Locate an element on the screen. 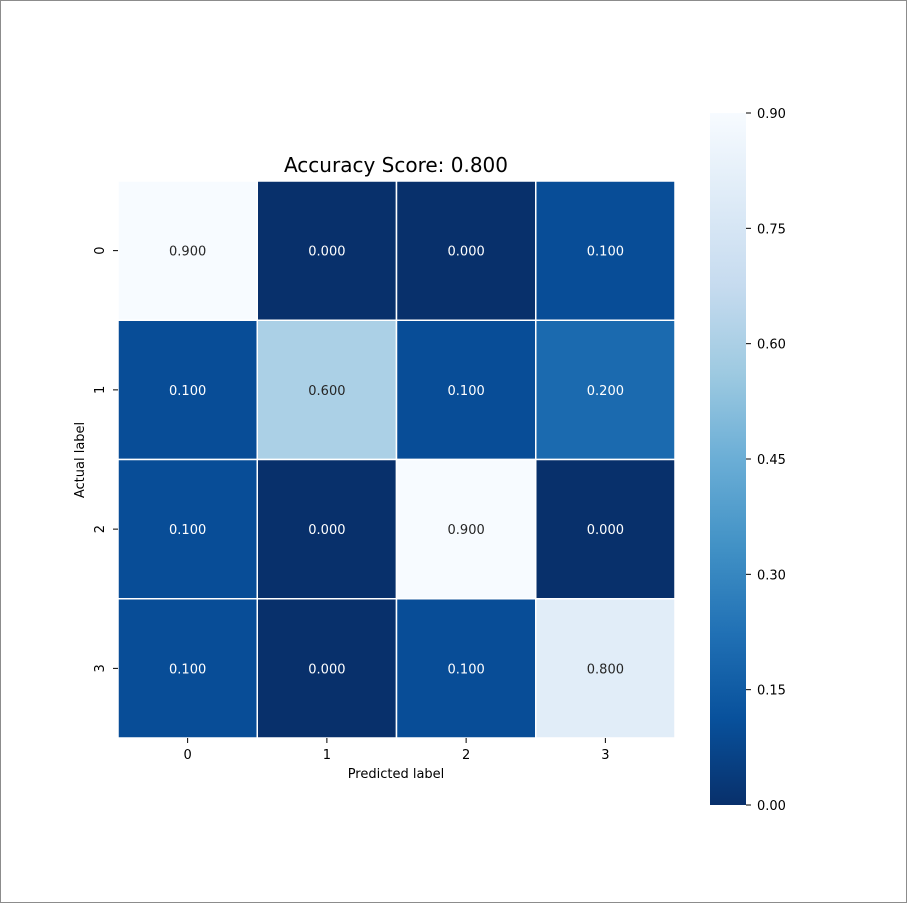 The height and width of the screenshot is (907, 907). colorbar-tick-label: 0.60 is located at coordinates (771, 345).